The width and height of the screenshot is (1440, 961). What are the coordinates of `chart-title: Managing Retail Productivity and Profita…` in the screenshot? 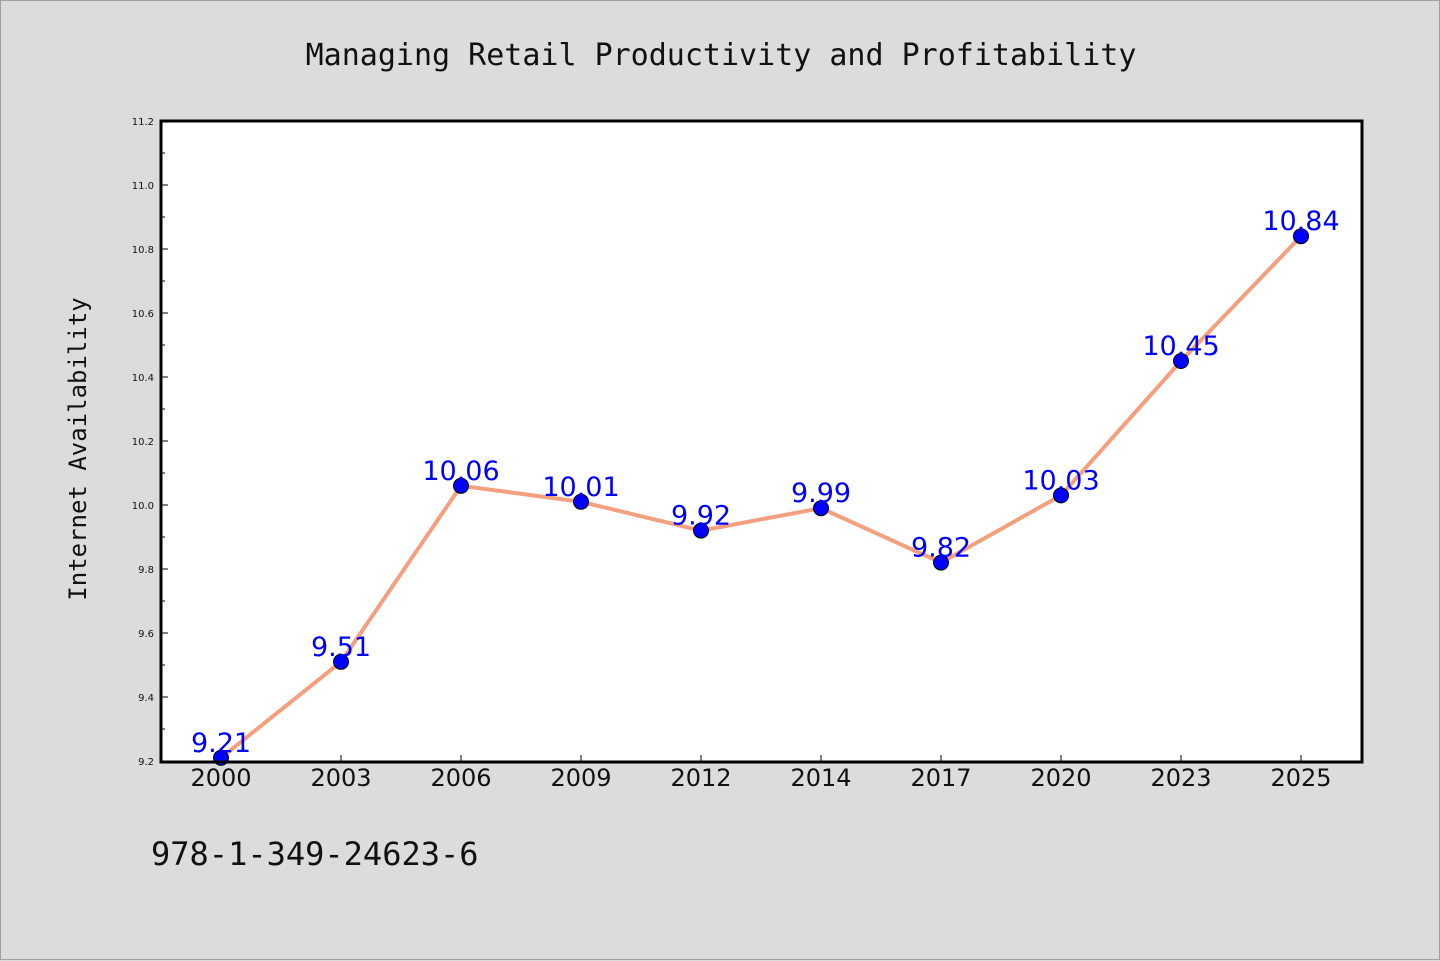 It's located at (721, 55).